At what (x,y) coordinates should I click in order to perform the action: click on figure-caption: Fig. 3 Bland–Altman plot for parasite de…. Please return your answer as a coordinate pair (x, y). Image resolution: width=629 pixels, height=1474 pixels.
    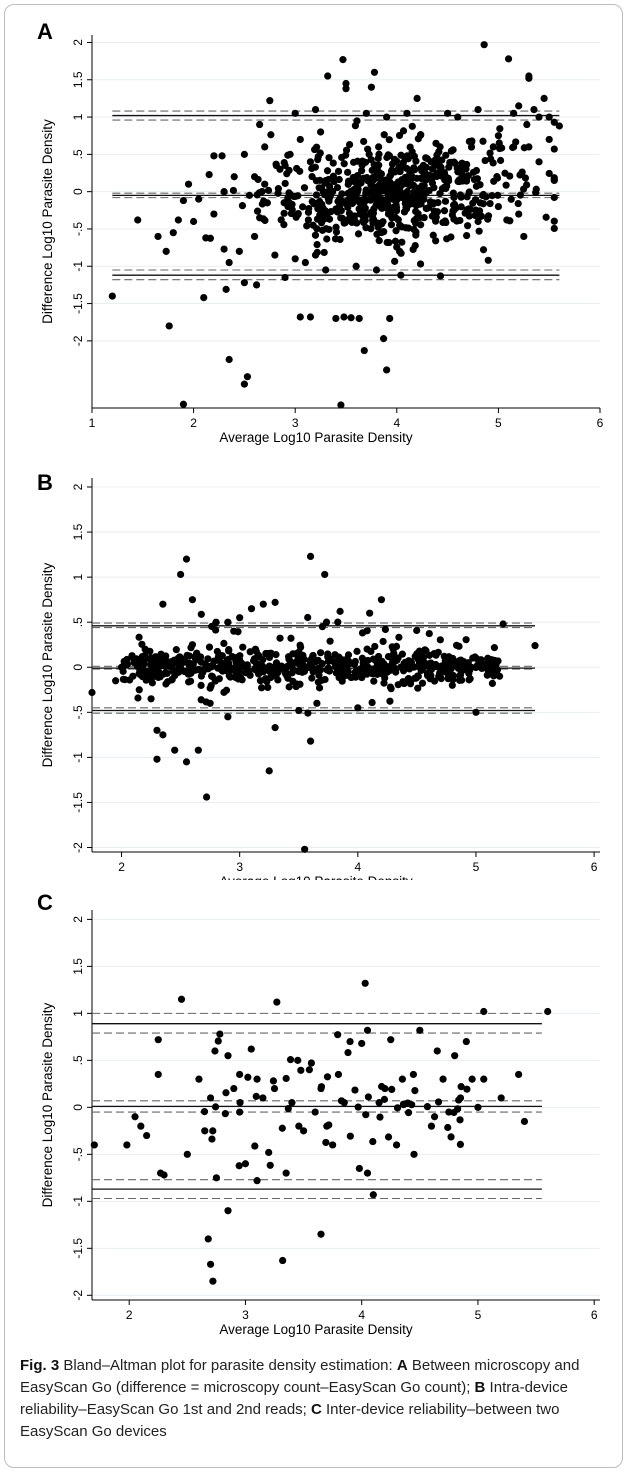
    Looking at the image, I should click on (316, 1399).